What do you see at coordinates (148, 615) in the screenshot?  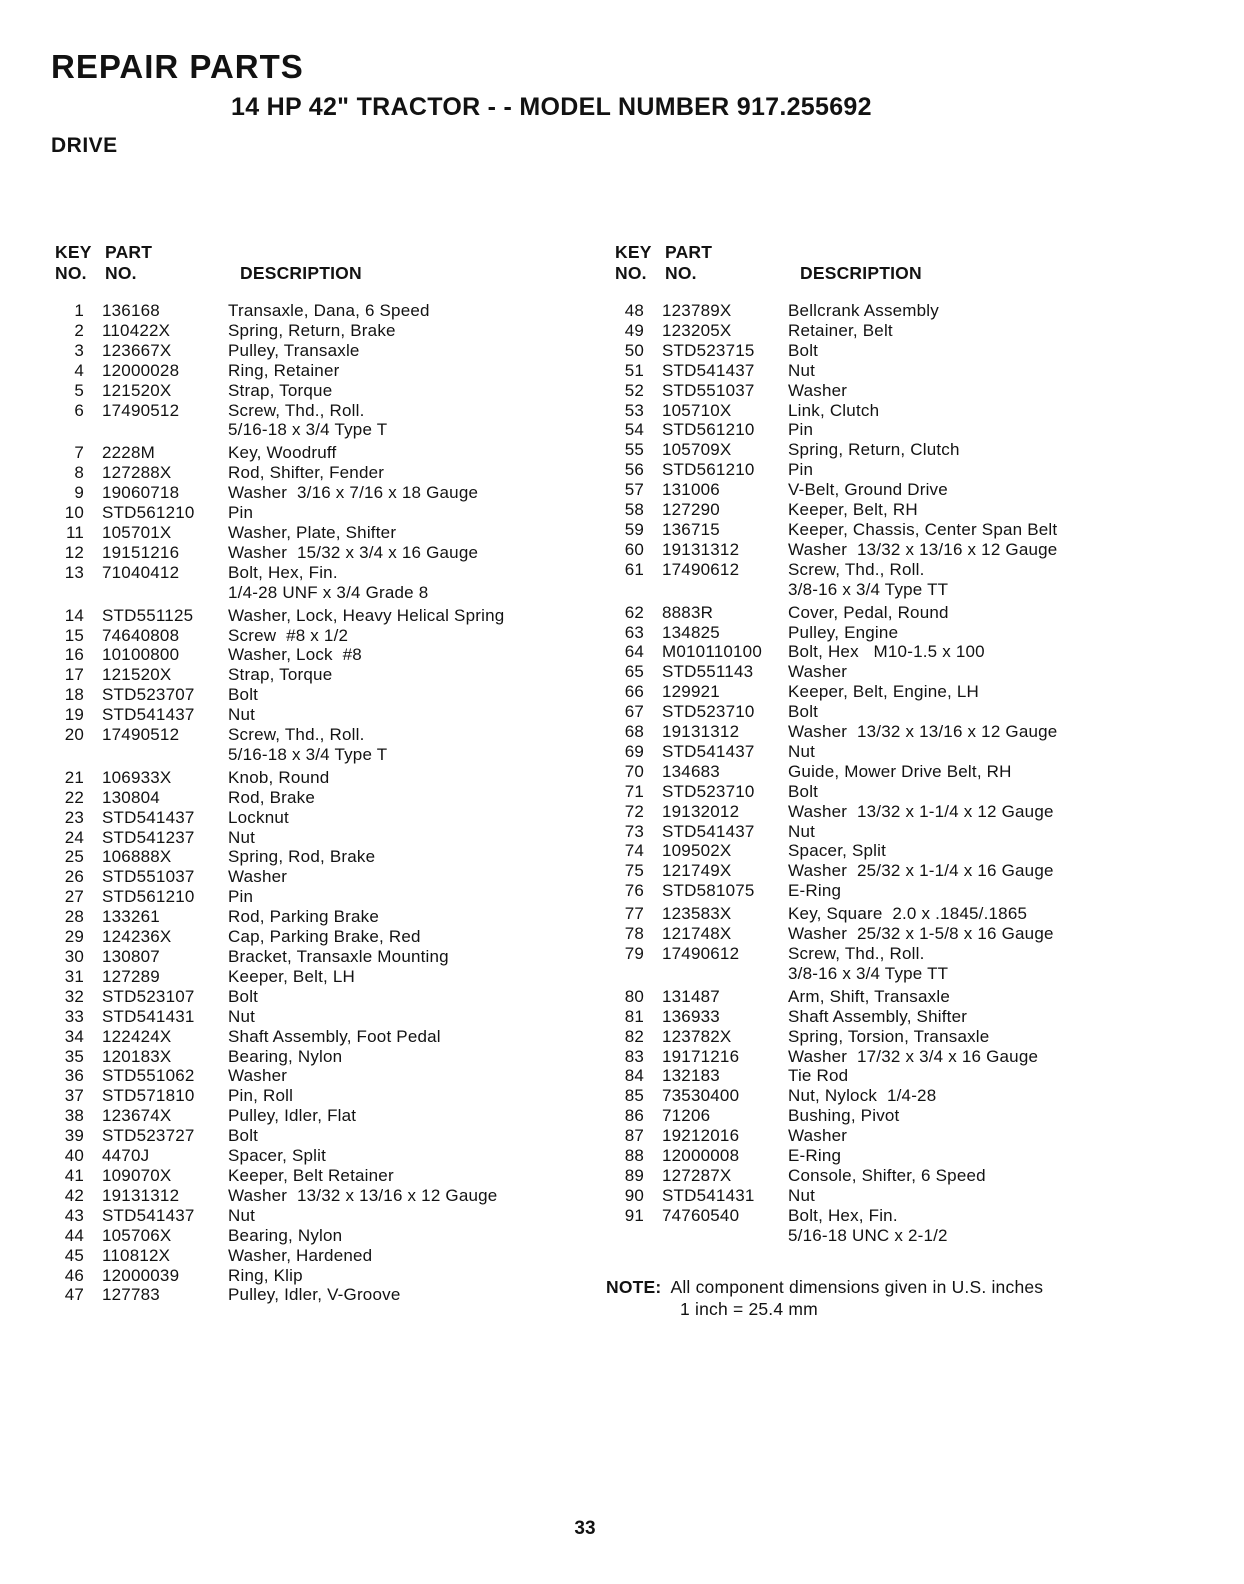 I see `part-number: STD551125` at bounding box center [148, 615].